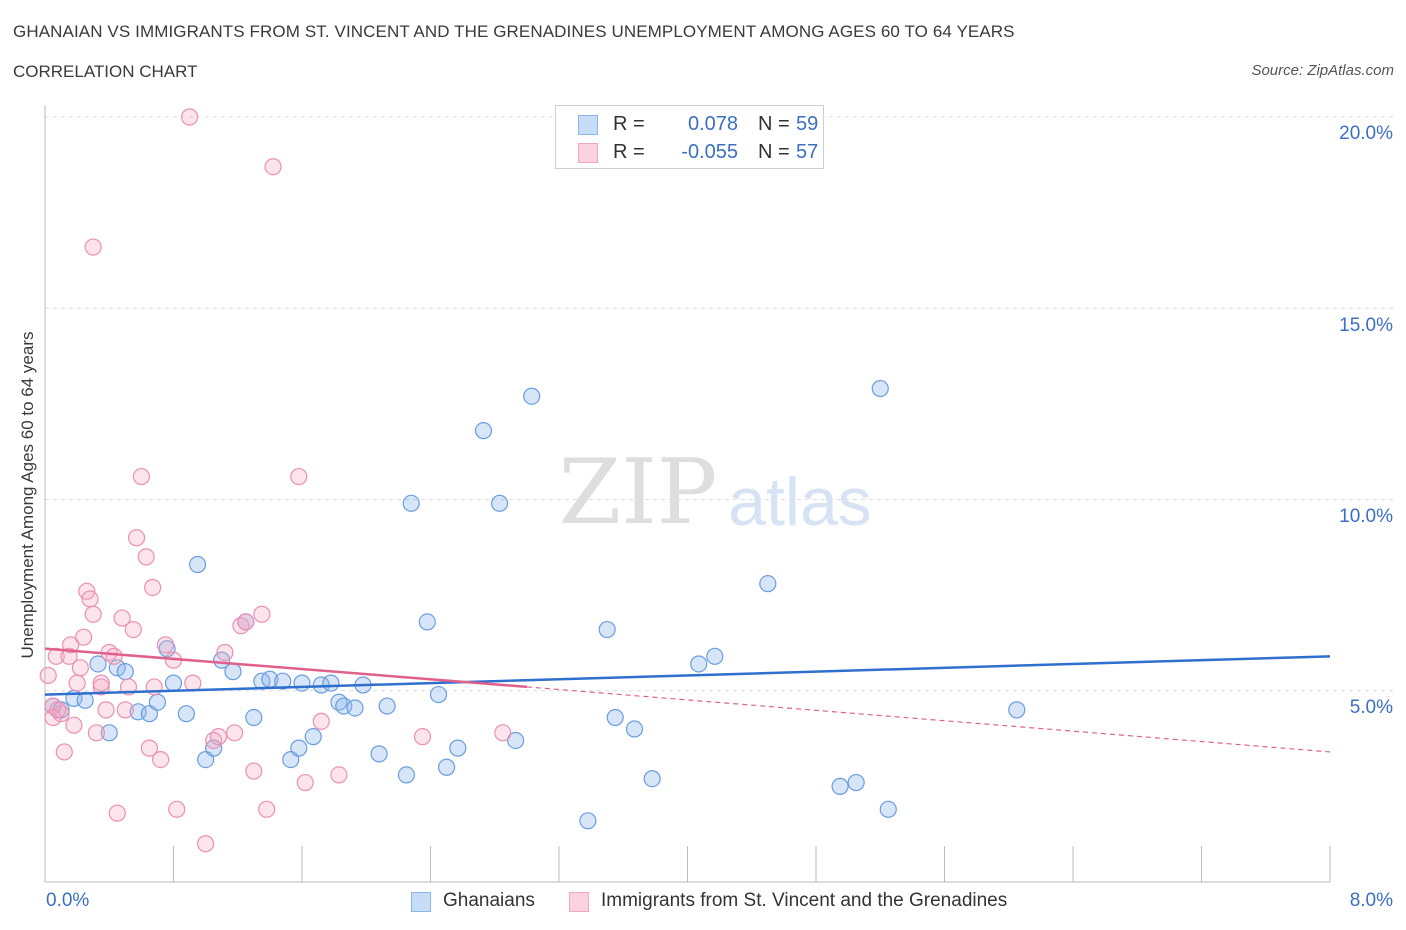  Describe the element at coordinates (807, 152) in the screenshot. I see `n-value: 57` at that location.